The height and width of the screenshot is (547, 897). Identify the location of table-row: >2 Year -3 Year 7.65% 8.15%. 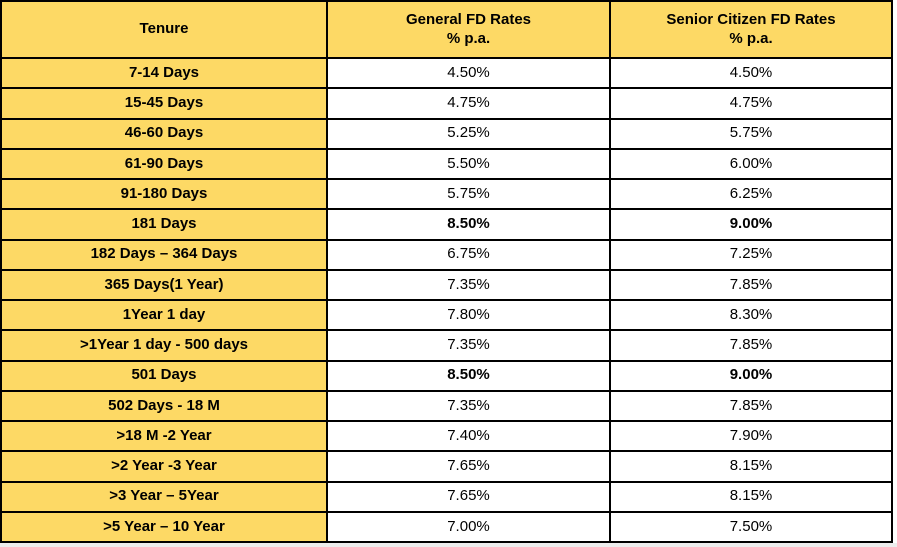
(446, 466).